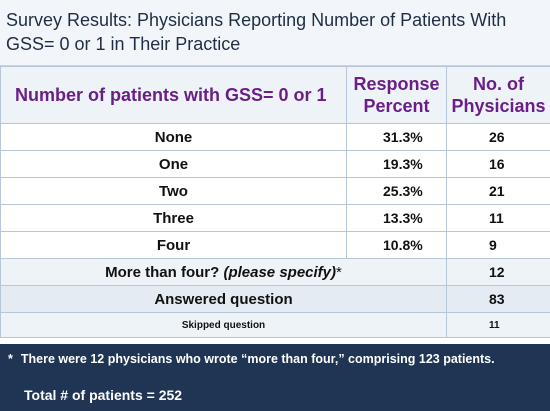 This screenshot has height=411, width=550. Describe the element at coordinates (396, 218) in the screenshot. I see `row-percent: 13.3%` at that location.